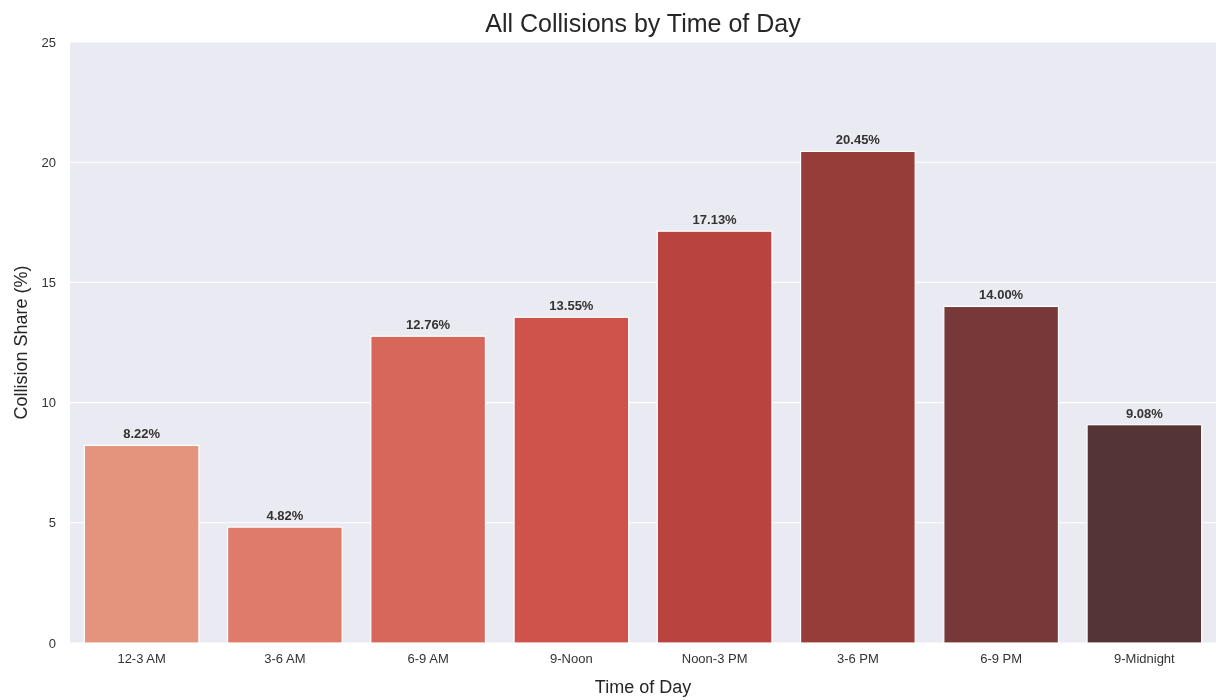 Image resolution: width=1216 pixels, height=700 pixels. Describe the element at coordinates (428, 658) in the screenshot. I see `x-tick-label: 6-9 AM` at that location.